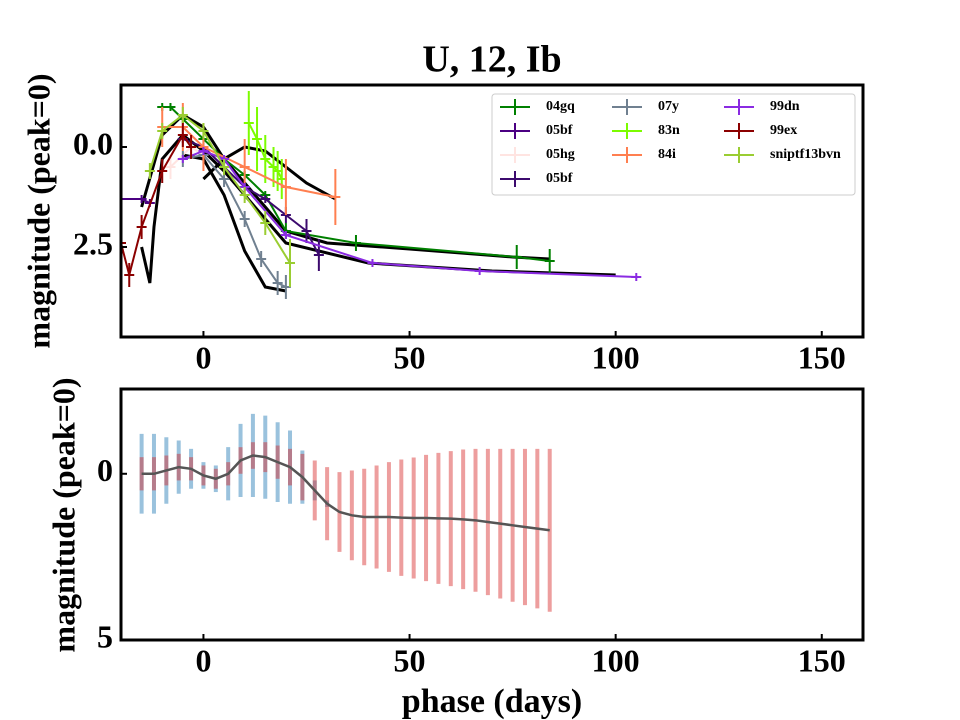 This screenshot has width=960, height=720. What do you see at coordinates (668, 106) in the screenshot?
I see `legend-label: 07y` at bounding box center [668, 106].